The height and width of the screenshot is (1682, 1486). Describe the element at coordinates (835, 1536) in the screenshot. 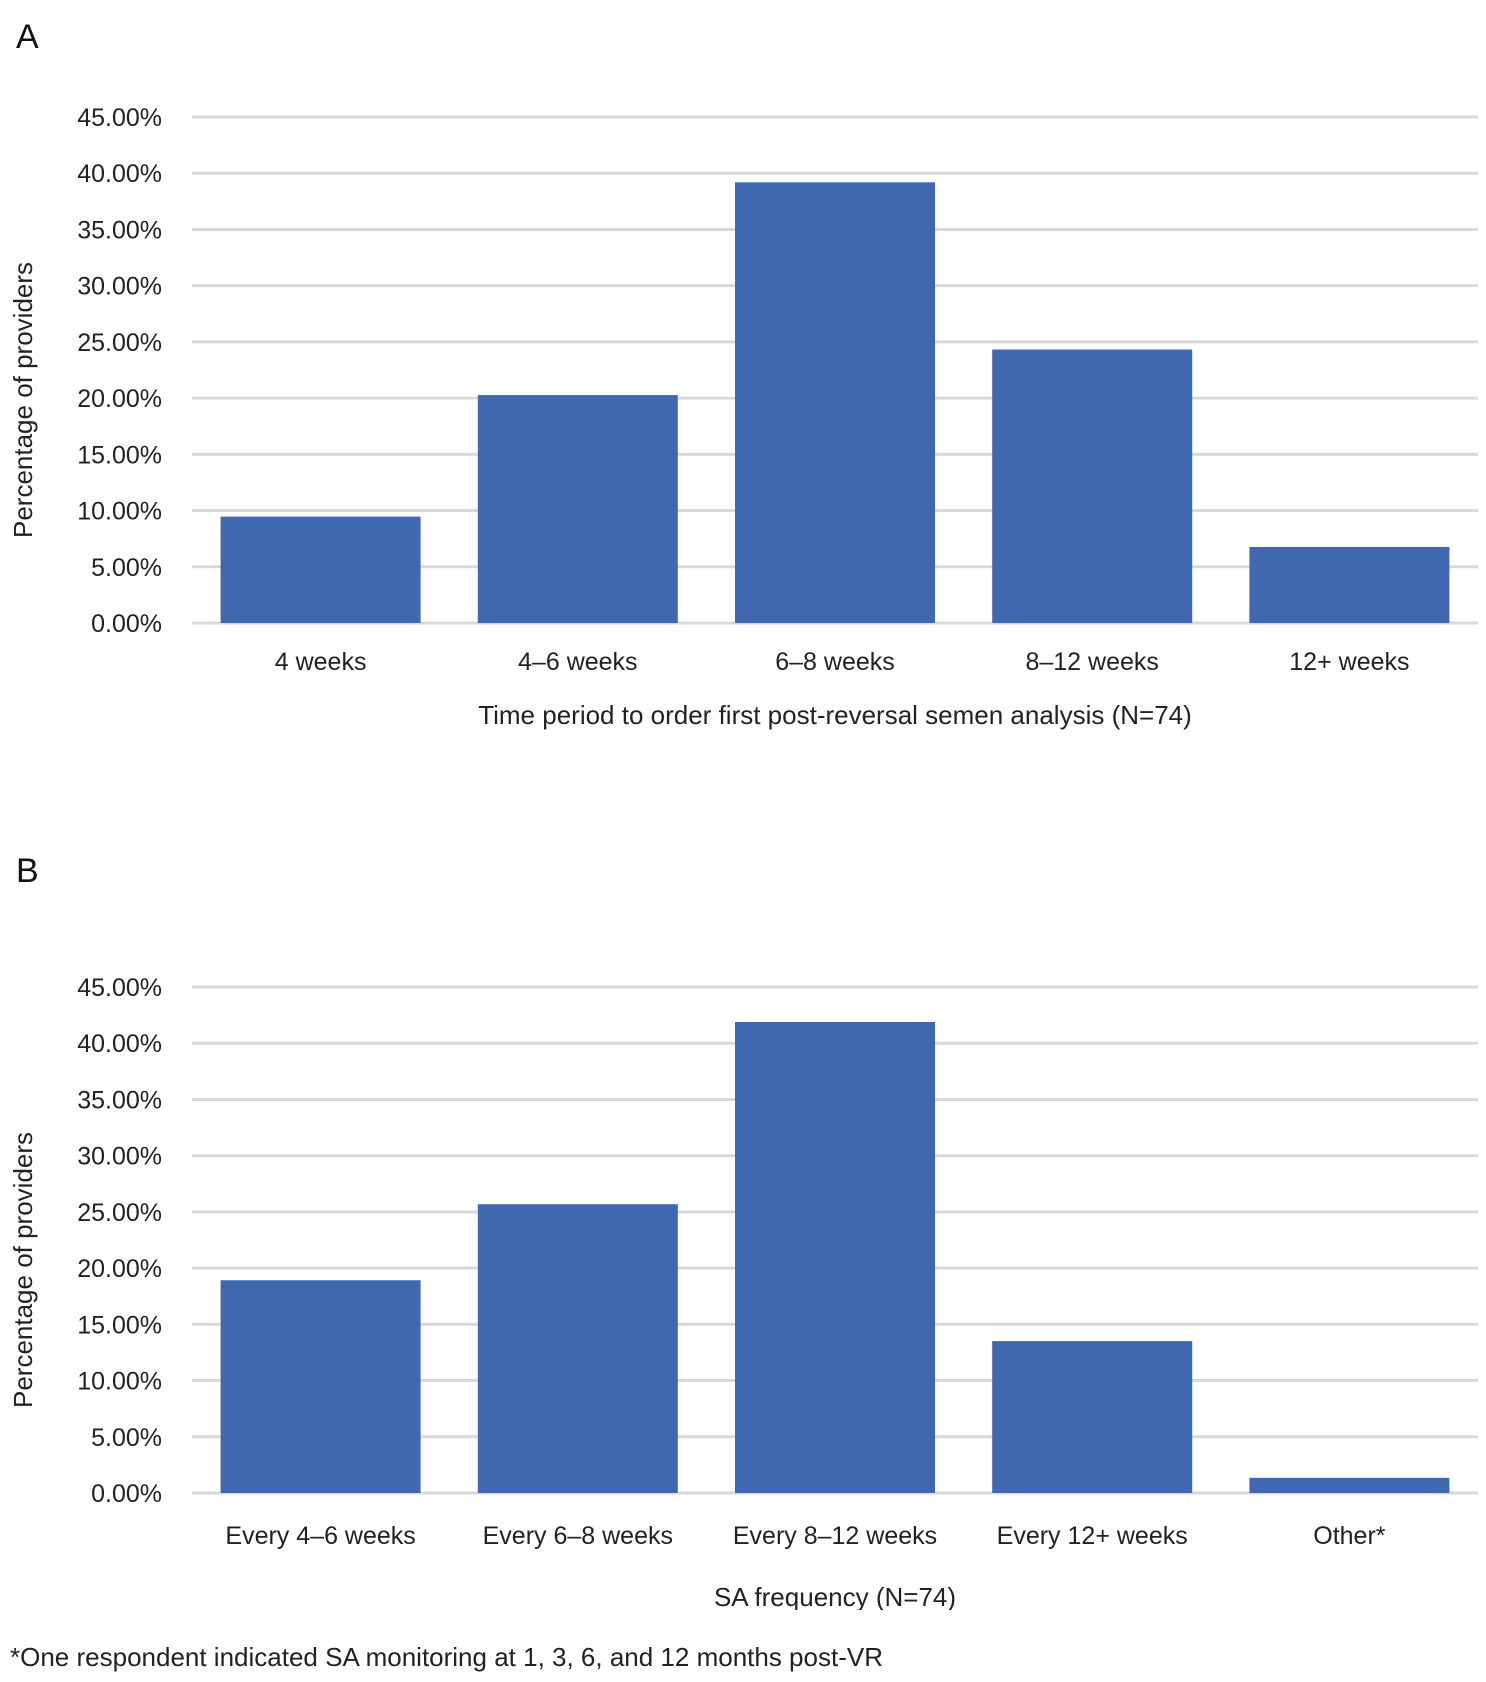

I see `x-category-label: Every 8–12 weeks` at that location.